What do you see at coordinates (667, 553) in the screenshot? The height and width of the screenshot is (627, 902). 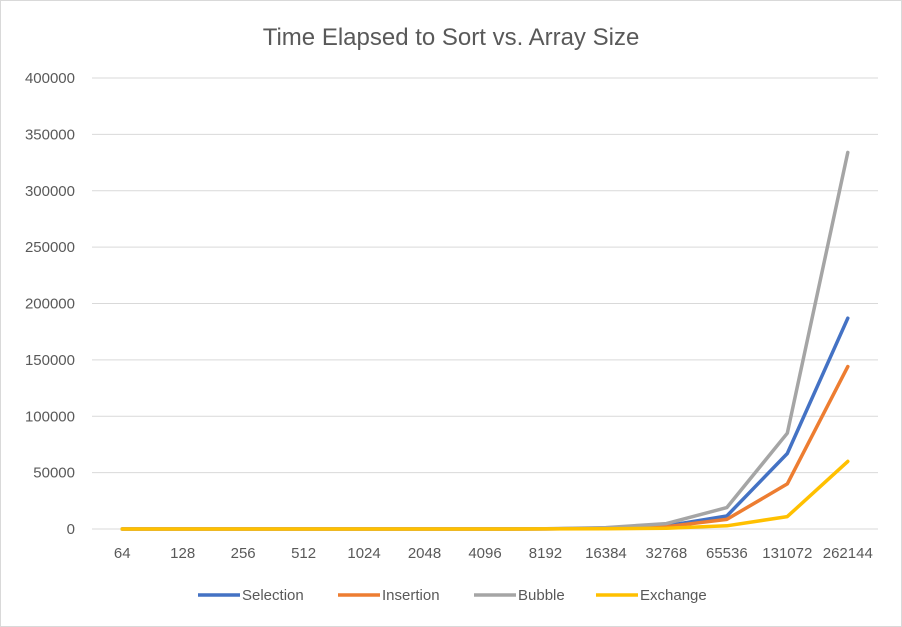 I see `x-tick-label: 32768` at bounding box center [667, 553].